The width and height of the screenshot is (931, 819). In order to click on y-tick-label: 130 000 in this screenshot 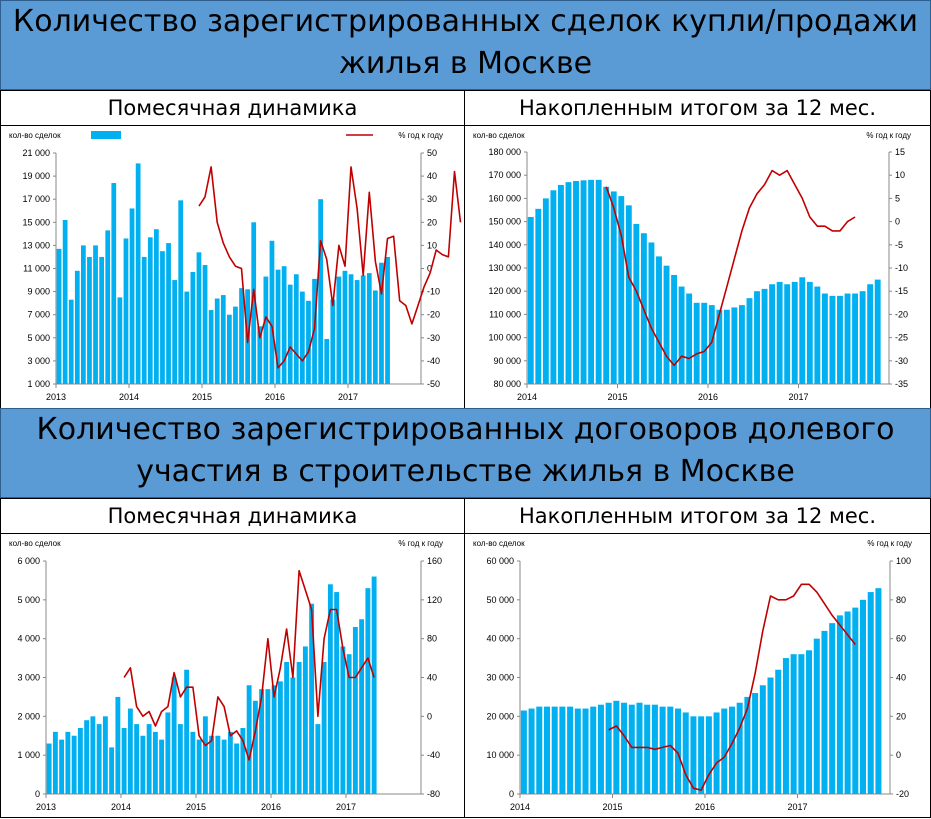, I will do `click(504, 268)`.